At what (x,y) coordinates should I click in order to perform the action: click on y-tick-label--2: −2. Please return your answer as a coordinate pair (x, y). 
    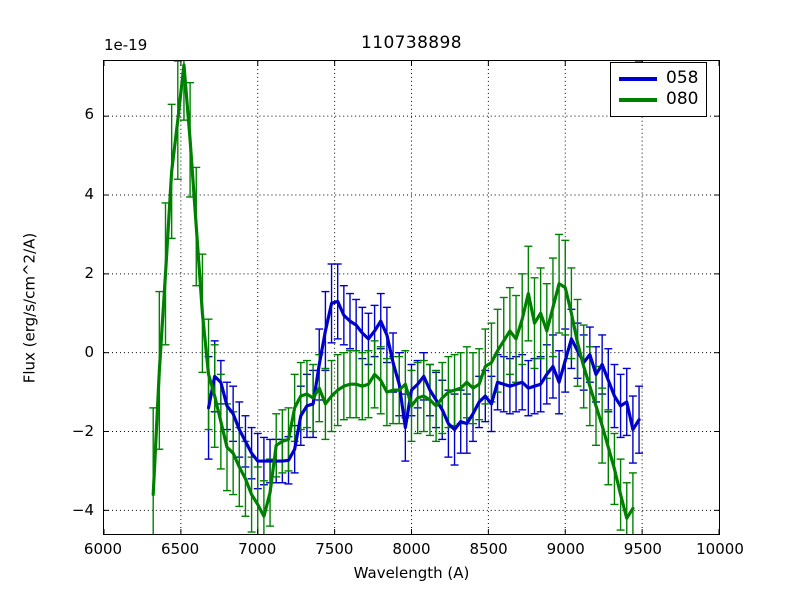
    Looking at the image, I should click on (82, 431).